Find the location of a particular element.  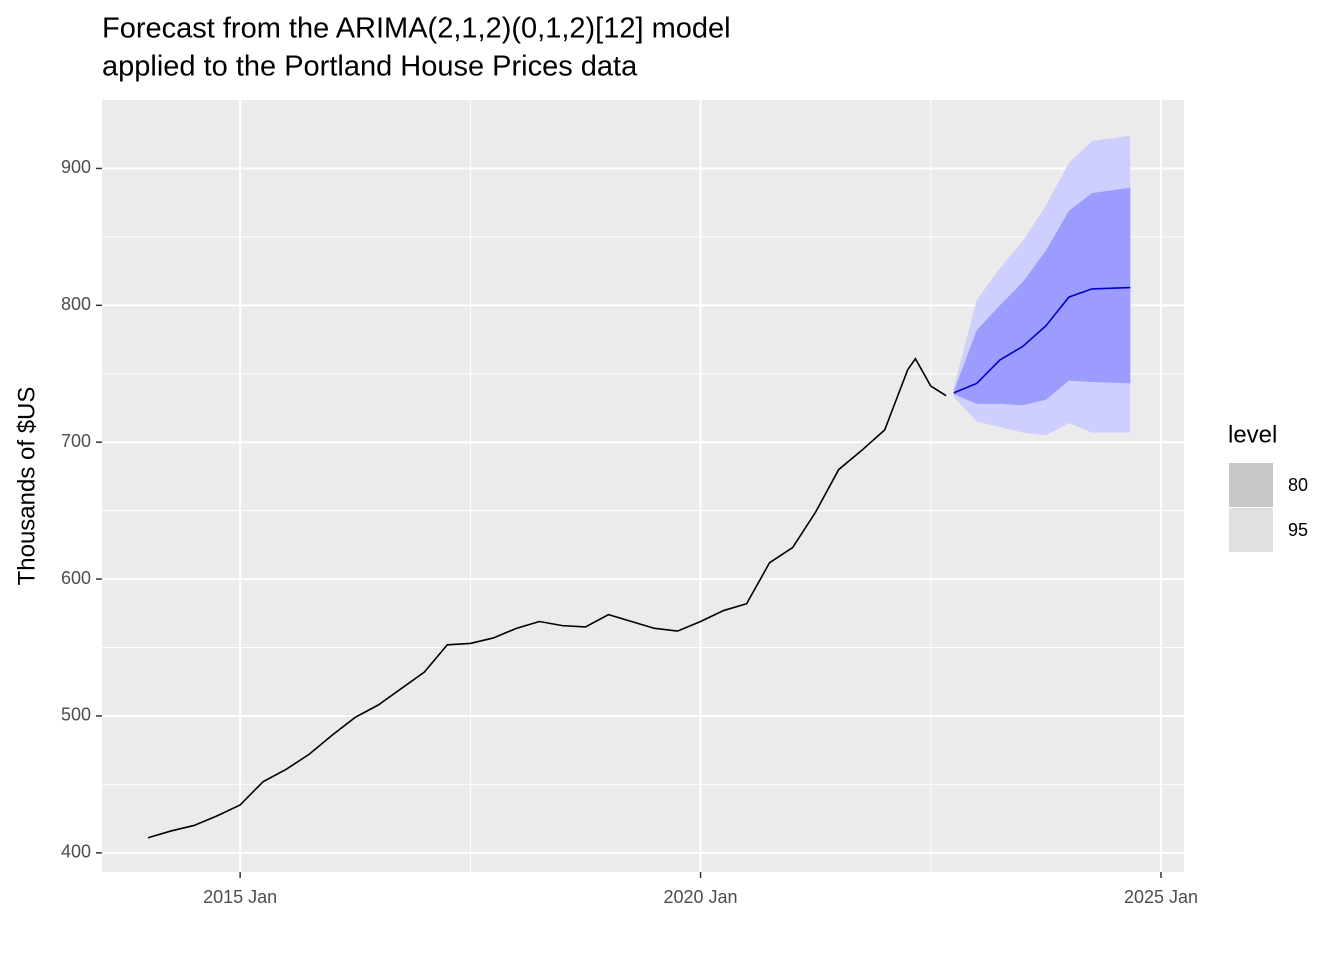

x-tick-label: 2015 Jan is located at coordinates (240, 897).